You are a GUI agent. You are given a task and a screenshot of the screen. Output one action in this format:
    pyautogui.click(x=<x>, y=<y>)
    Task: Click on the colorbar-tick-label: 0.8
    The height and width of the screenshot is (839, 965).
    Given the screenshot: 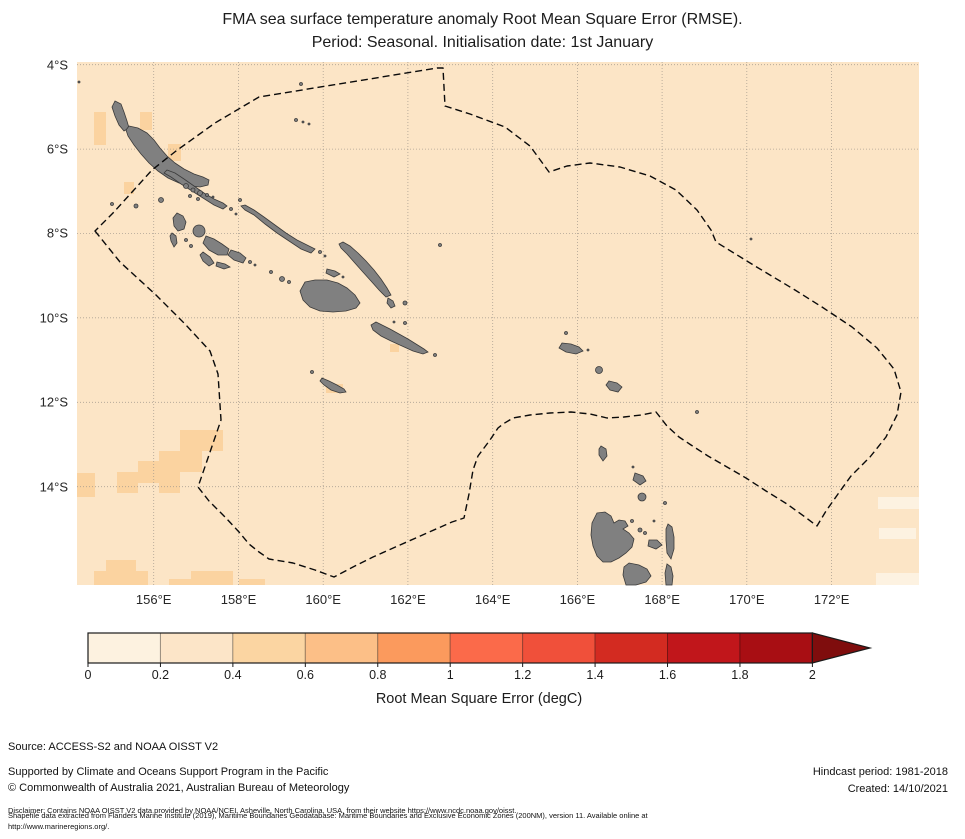 What is the action you would take?
    pyautogui.click(x=377, y=675)
    